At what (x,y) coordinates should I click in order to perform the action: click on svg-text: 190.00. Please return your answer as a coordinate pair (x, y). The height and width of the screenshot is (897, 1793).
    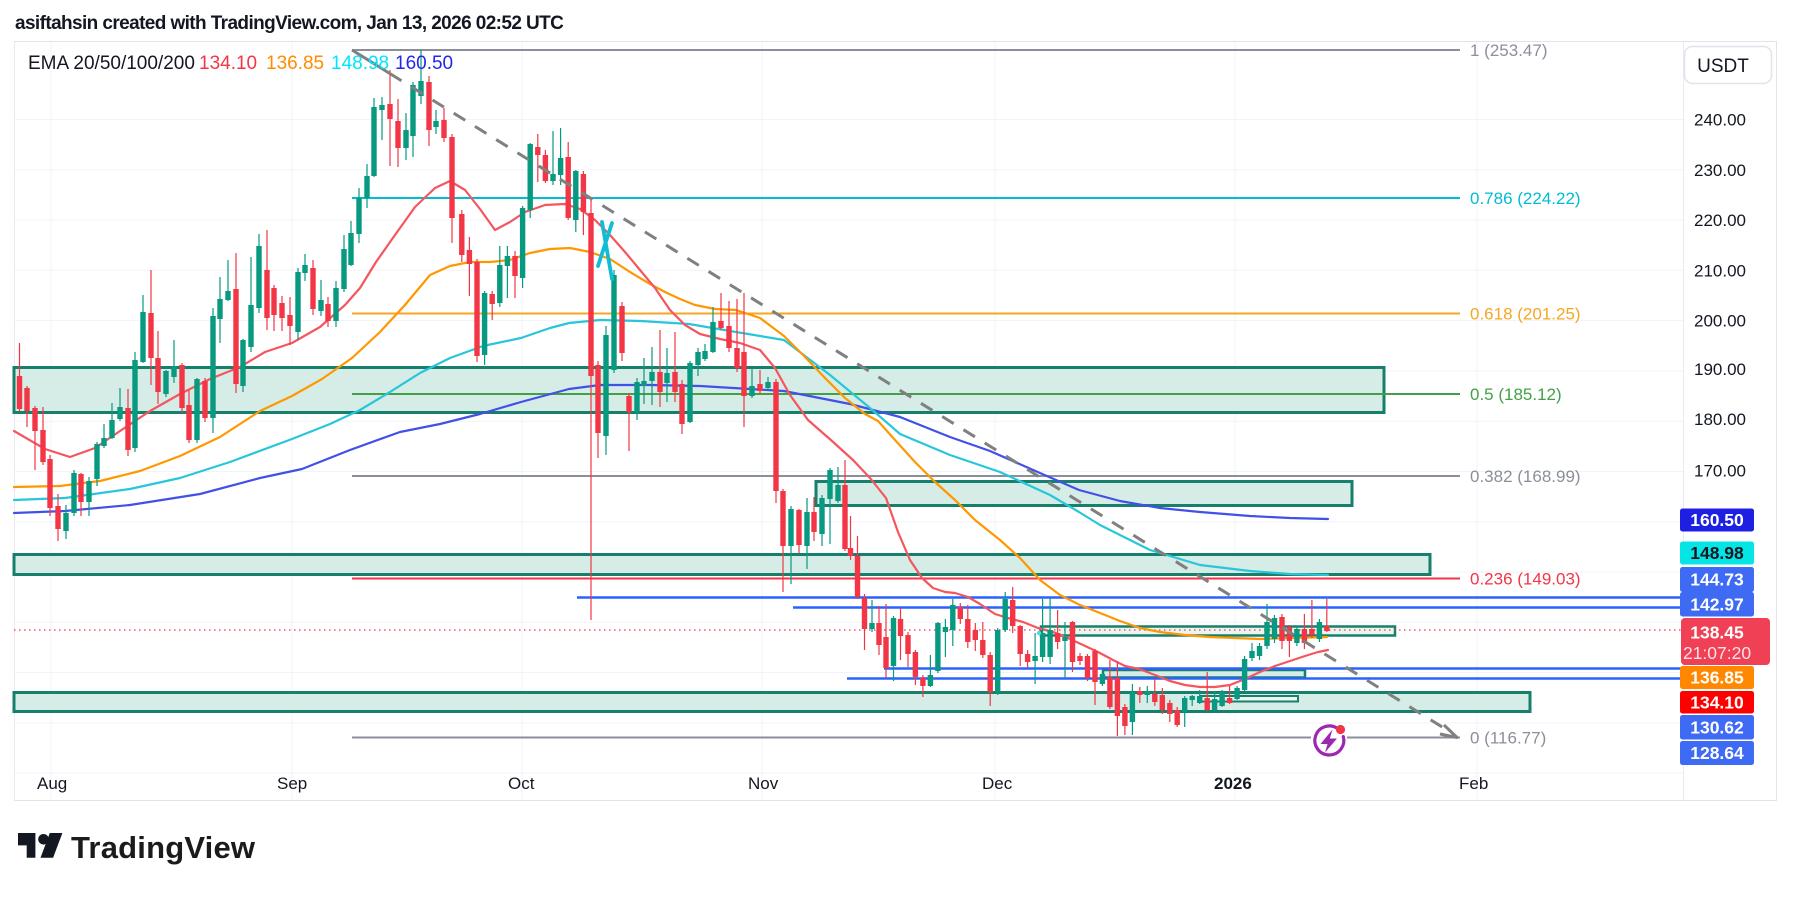
    Looking at the image, I should click on (1720, 369).